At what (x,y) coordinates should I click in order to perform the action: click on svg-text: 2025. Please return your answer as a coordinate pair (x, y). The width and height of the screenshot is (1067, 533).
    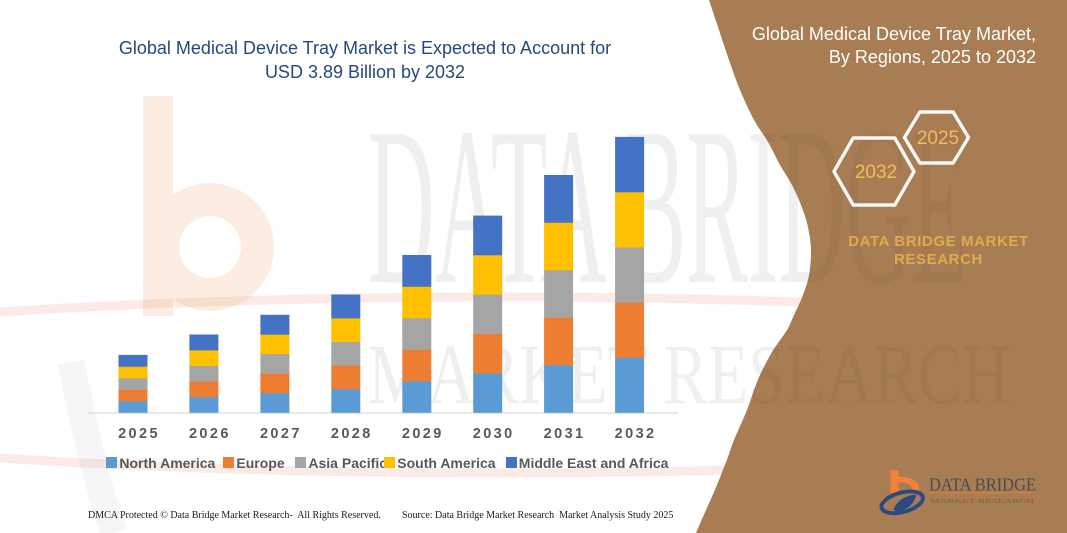
    Looking at the image, I should click on (938, 138).